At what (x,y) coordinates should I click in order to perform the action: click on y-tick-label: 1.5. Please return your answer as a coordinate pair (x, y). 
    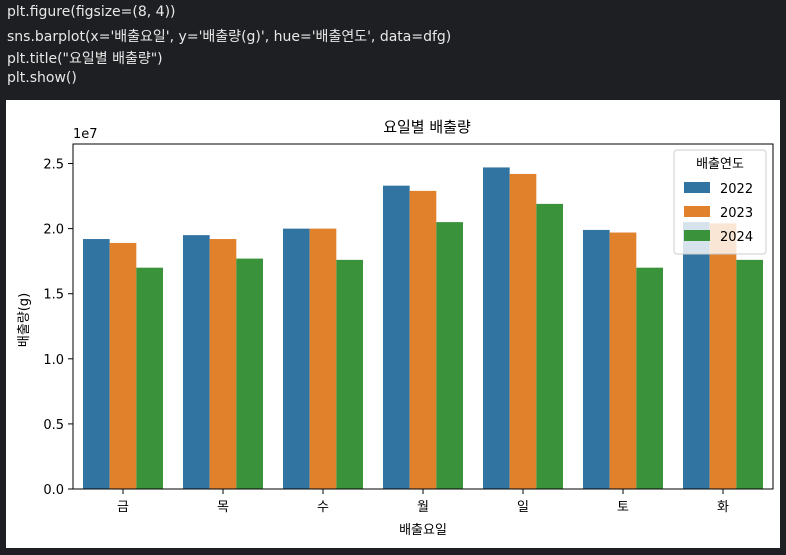
    Looking at the image, I should click on (53, 295).